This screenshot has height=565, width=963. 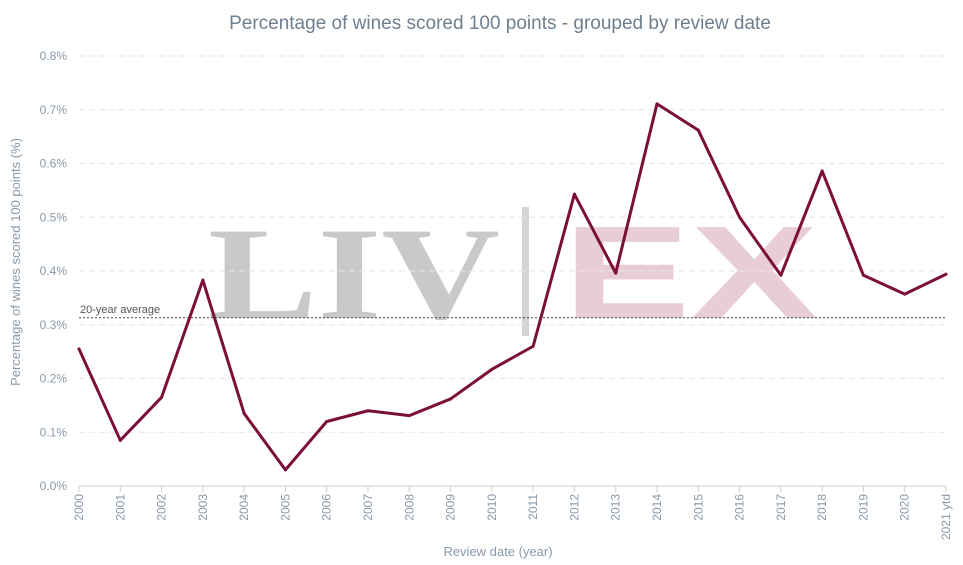 I want to click on x-tick-label: 2014, so click(x=657, y=507).